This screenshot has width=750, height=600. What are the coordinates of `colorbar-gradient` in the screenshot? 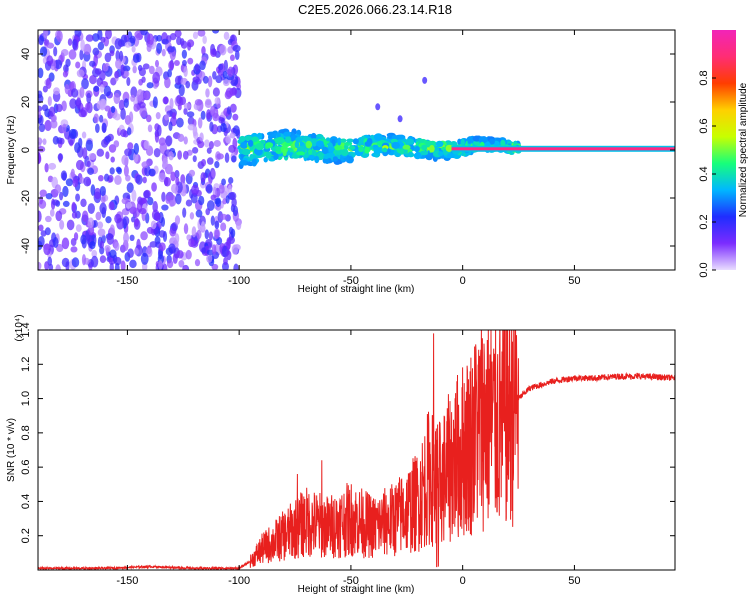 It's located at (724, 150).